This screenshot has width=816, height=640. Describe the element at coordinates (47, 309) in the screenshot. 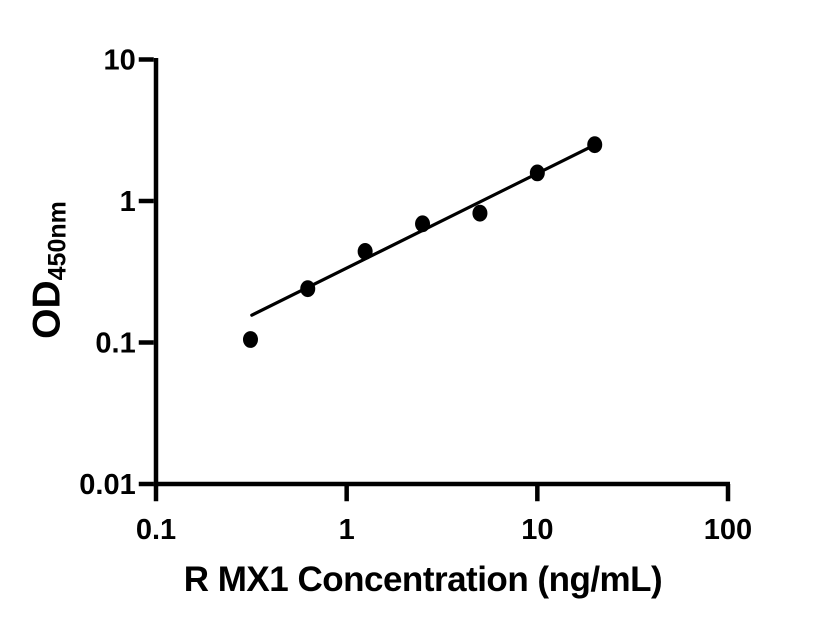

I see `y-axis-title-main: OD` at that location.